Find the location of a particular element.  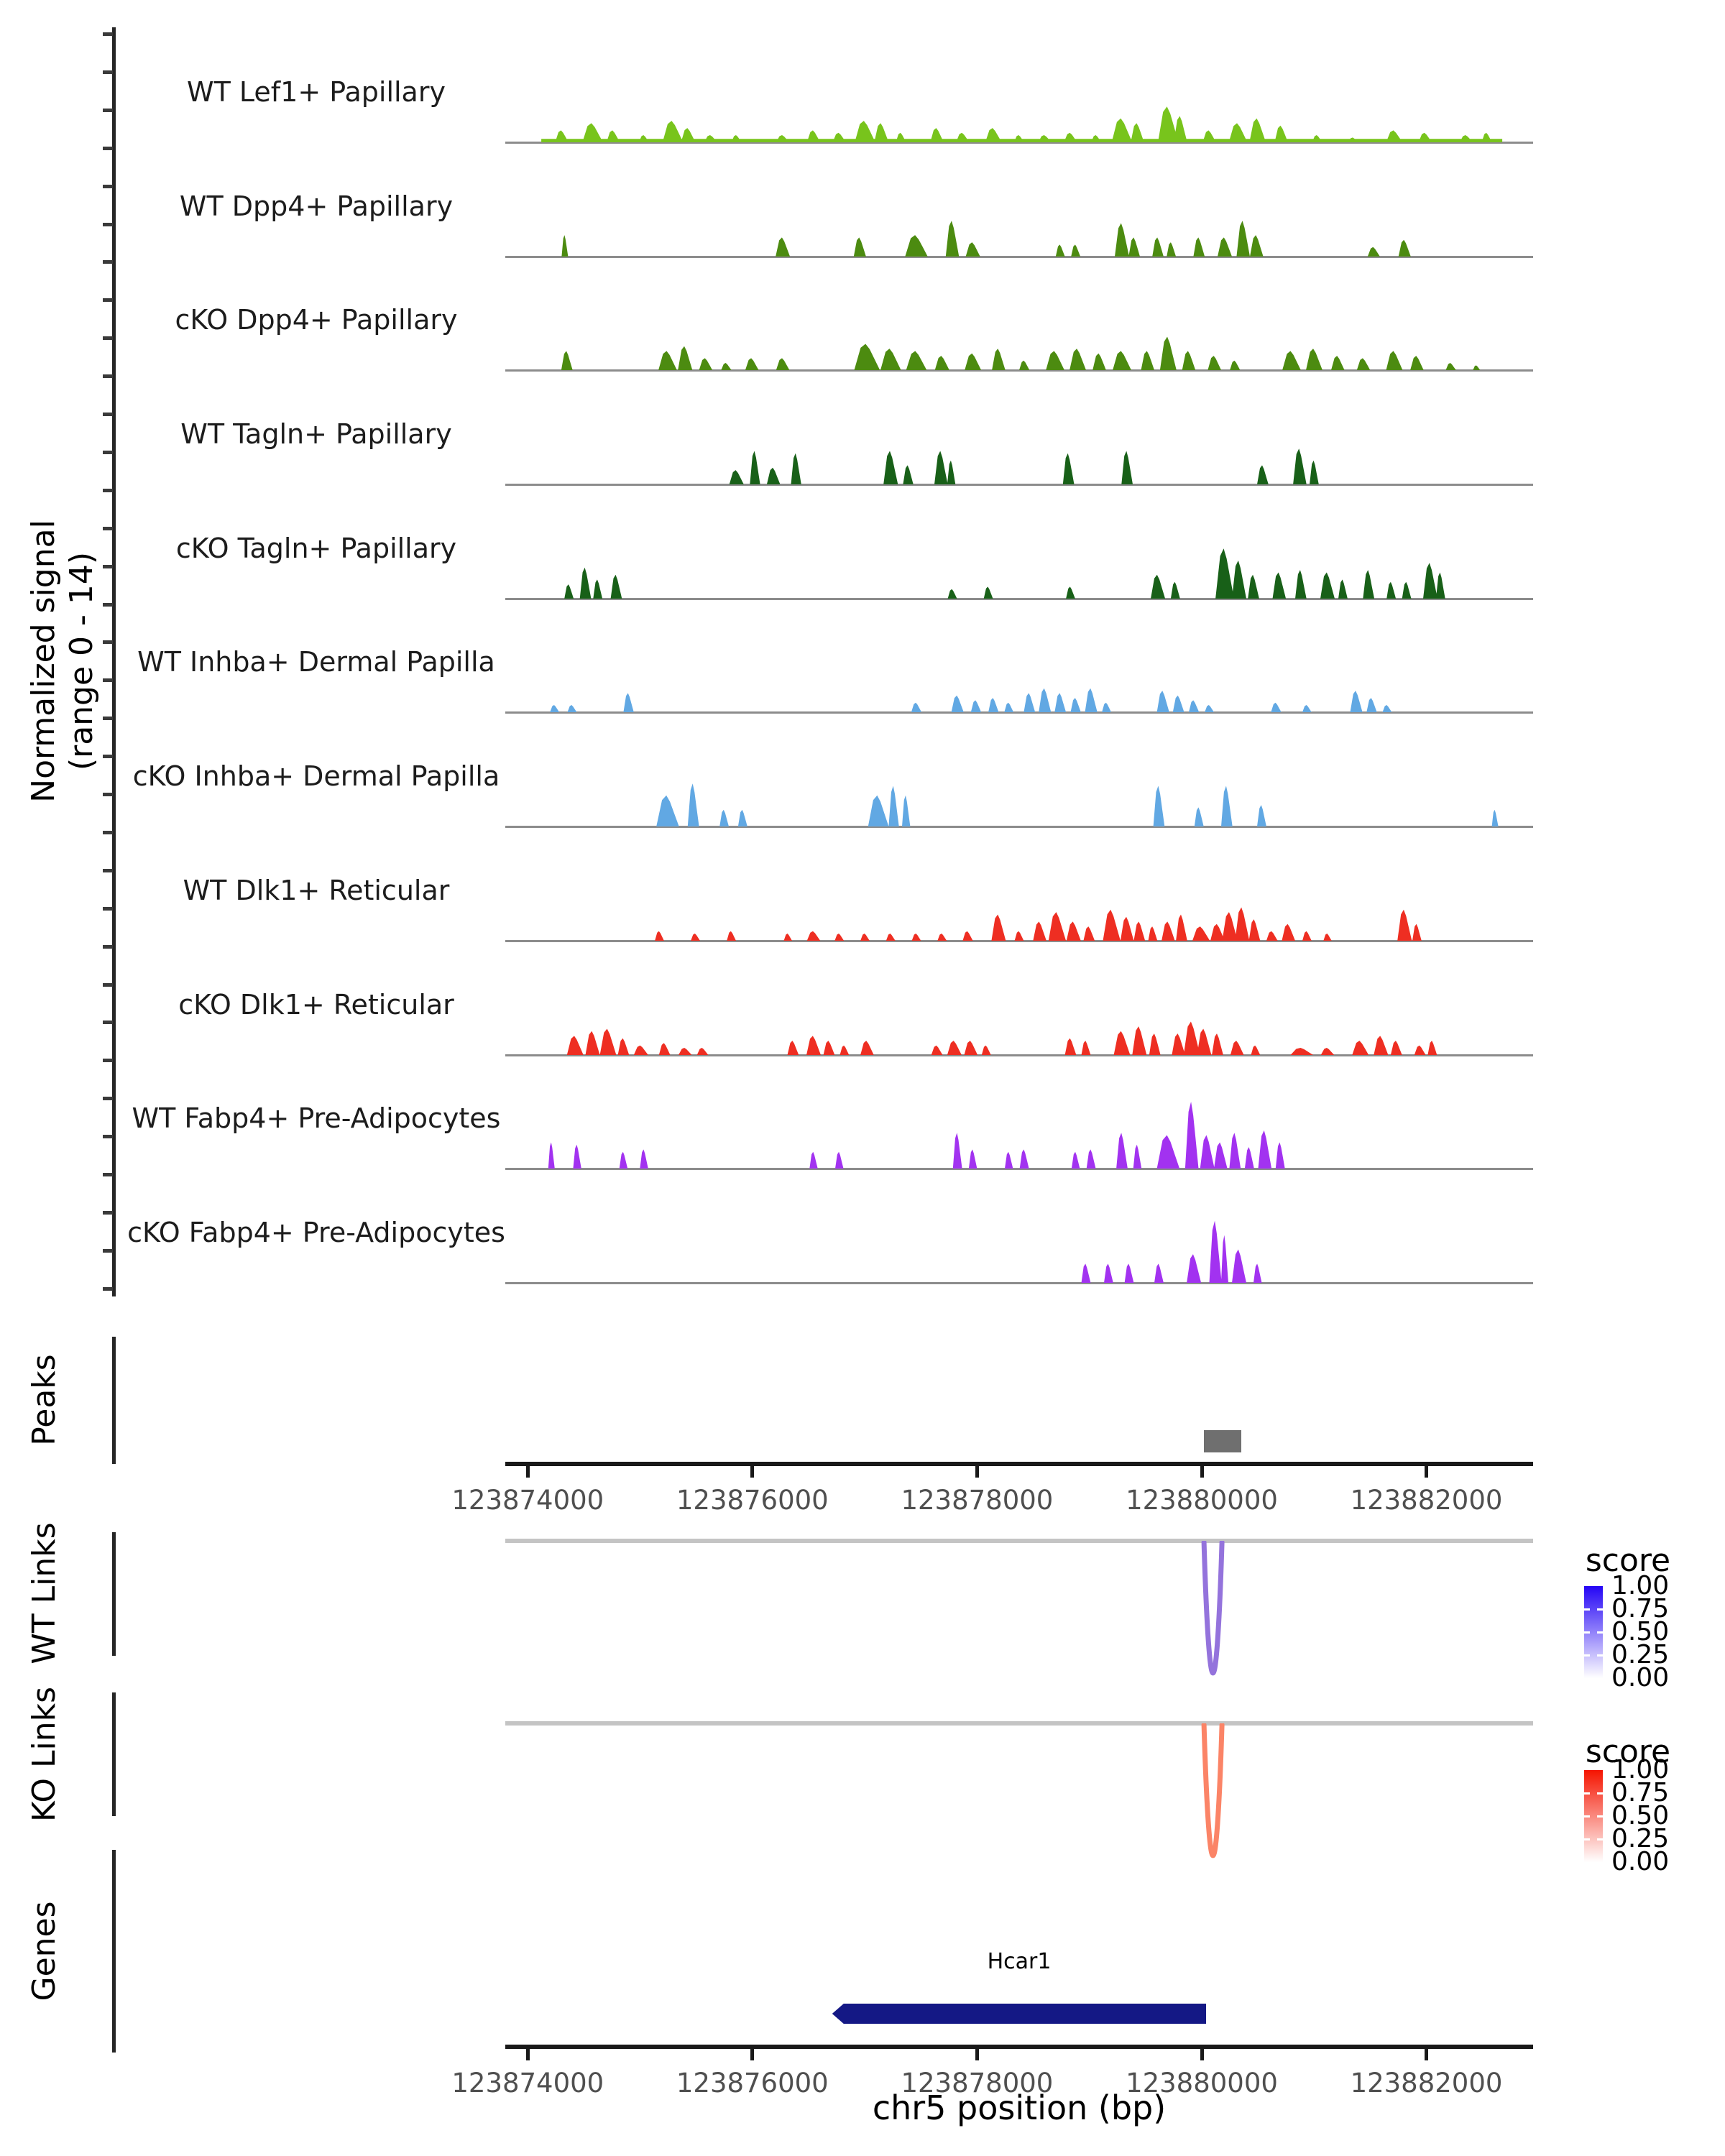

track-label: WT Fabp4+ Pre-Adipocytes is located at coordinates (316, 1118).